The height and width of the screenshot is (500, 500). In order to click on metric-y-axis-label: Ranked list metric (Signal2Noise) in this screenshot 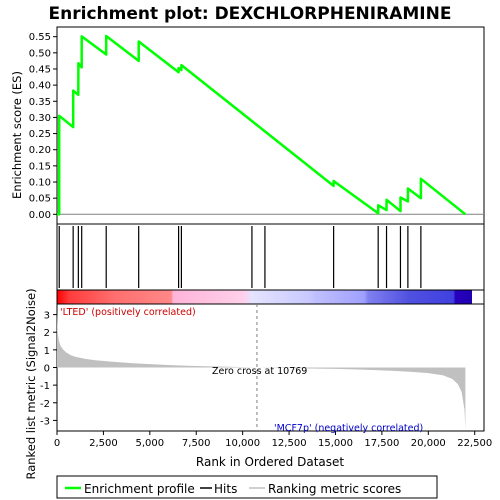, I will do `click(31, 383)`.